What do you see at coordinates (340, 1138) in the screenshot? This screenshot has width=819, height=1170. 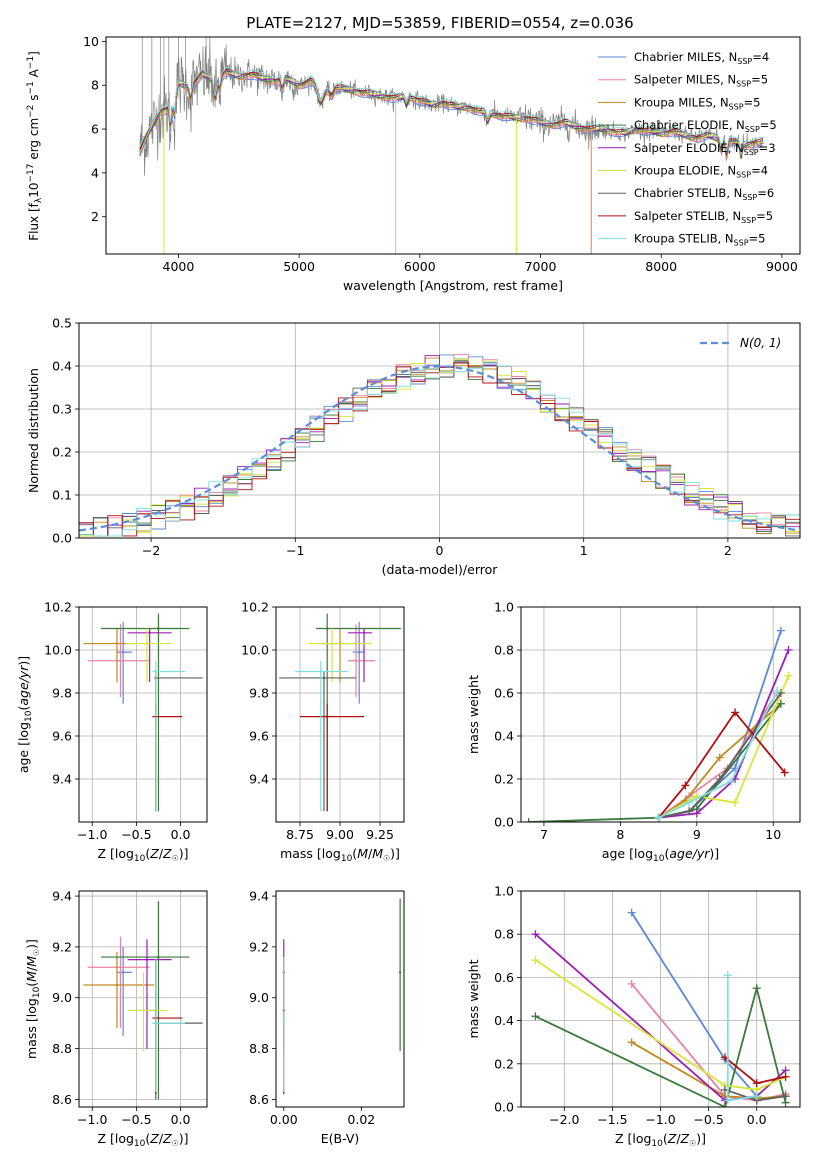 I see `mass_vs_EBV-xlabel: E(B-V)` at bounding box center [340, 1138].